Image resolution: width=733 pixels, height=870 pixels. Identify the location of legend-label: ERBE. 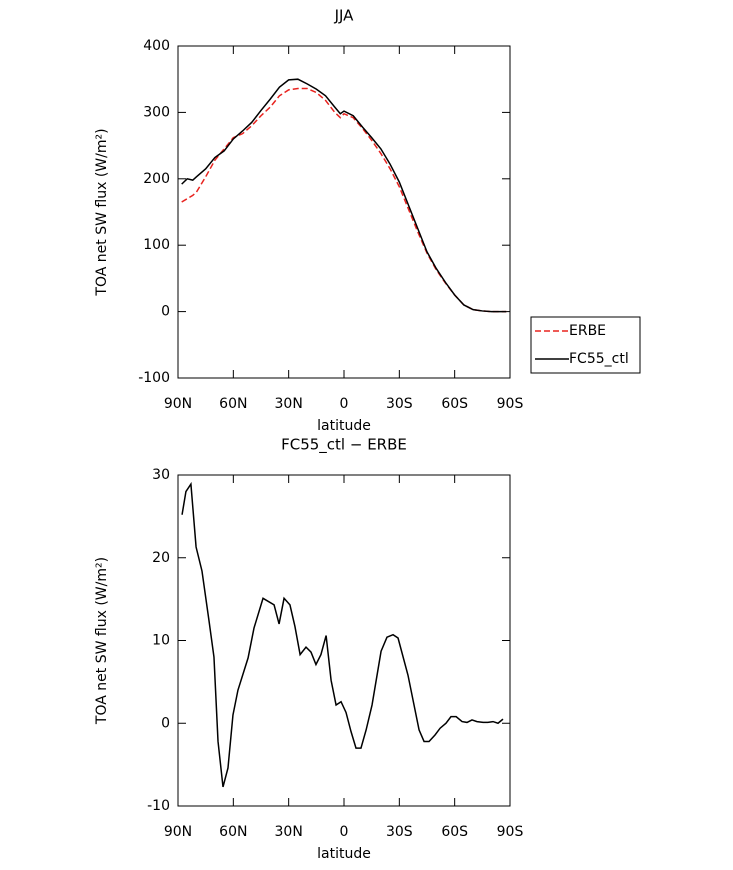
(587, 331).